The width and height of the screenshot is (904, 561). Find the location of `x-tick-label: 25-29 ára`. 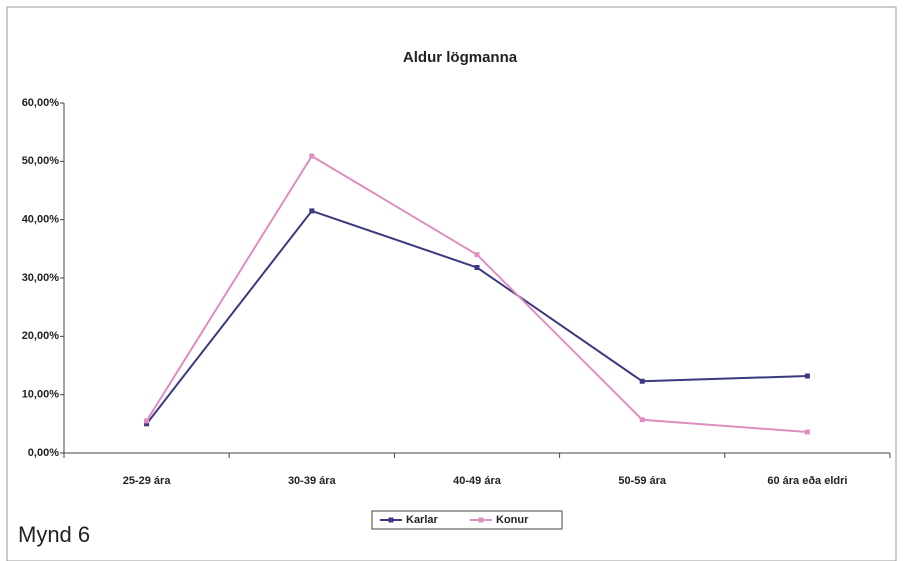

x-tick-label: 25-29 ára is located at coordinates (147, 481).